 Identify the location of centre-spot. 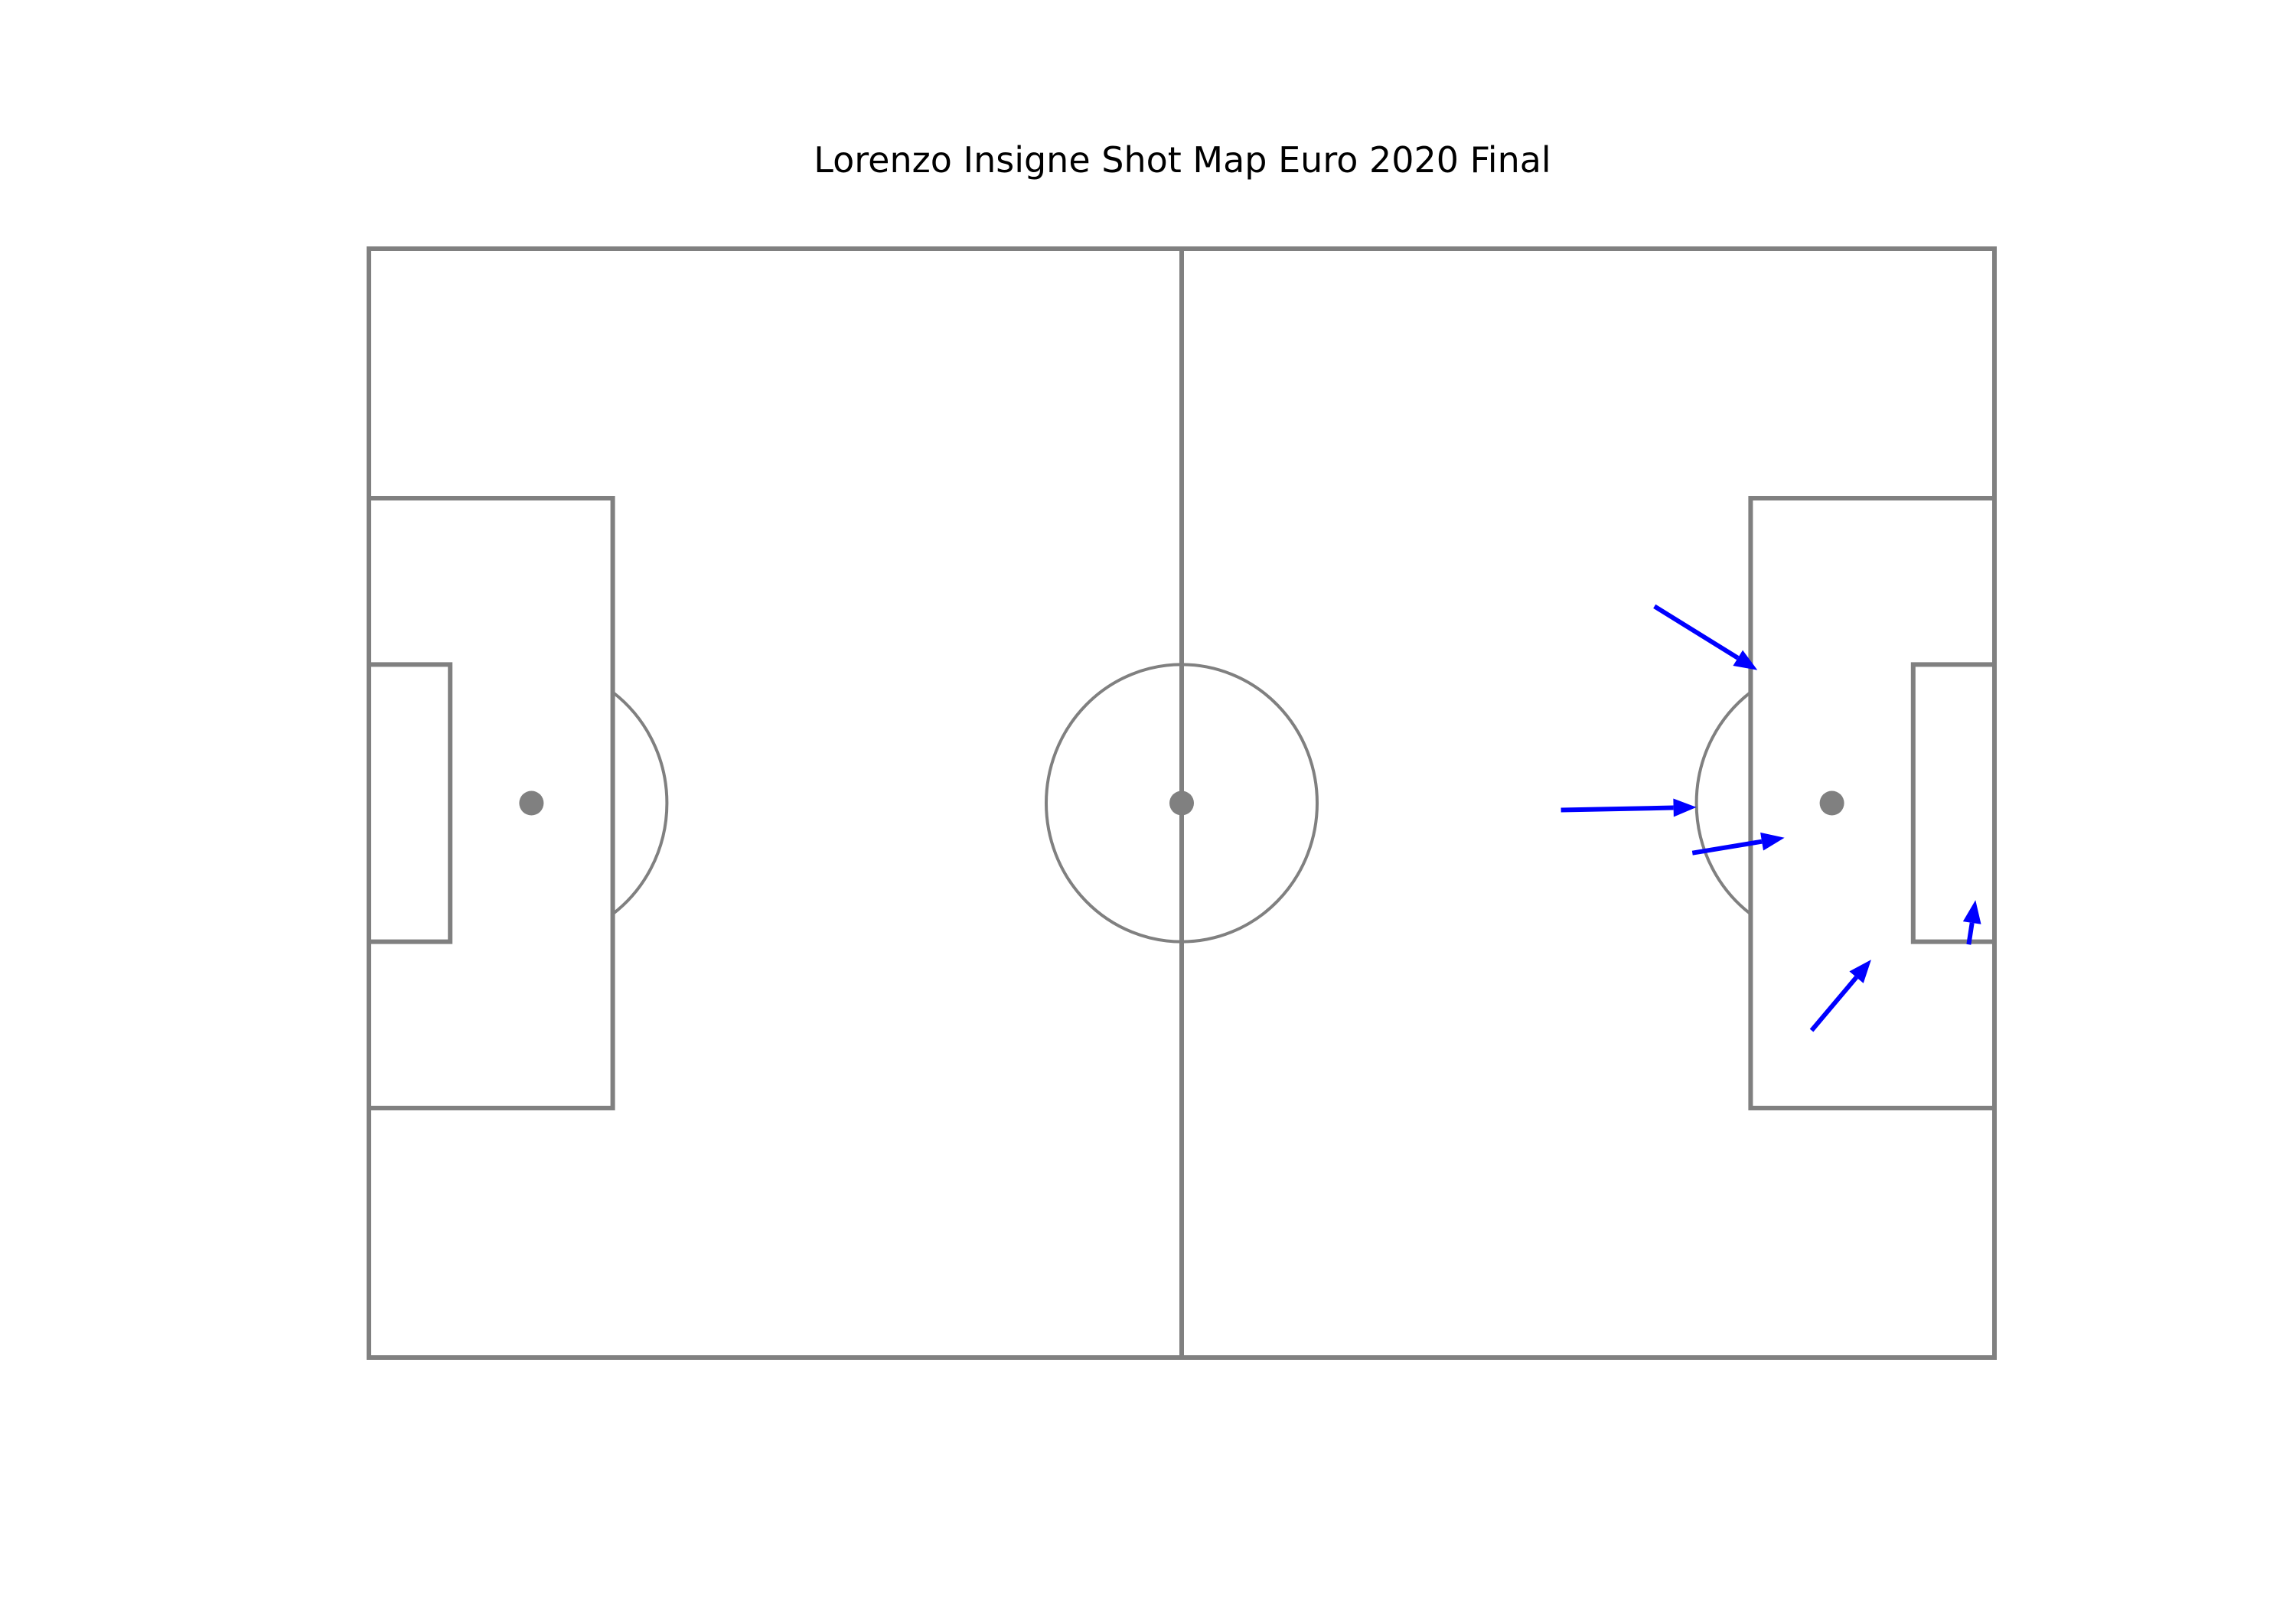
(1181, 803).